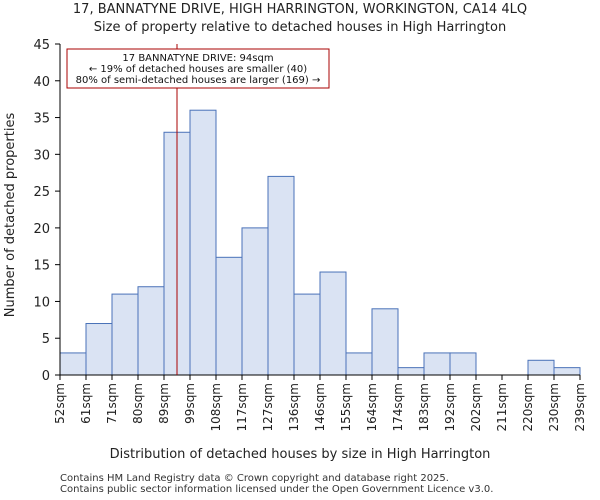 This screenshot has width=600, height=500. Describe the element at coordinates (41, 155) in the screenshot. I see `y-tick-label: 30` at that location.